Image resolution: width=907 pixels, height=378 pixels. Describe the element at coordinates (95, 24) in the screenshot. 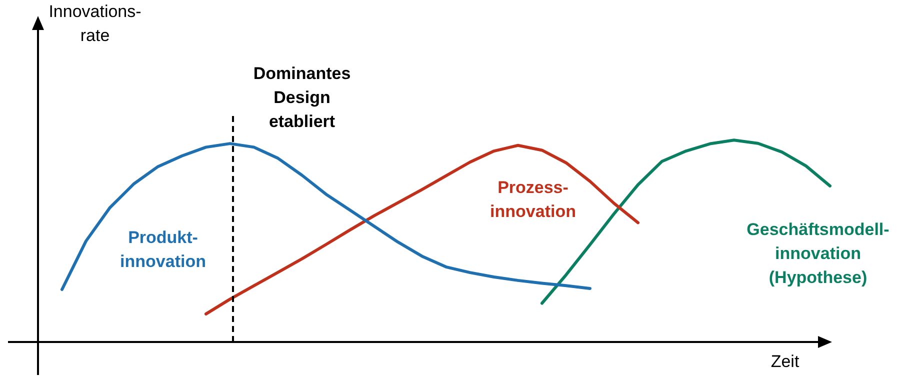

I see `text: Innovations- rate` at that location.